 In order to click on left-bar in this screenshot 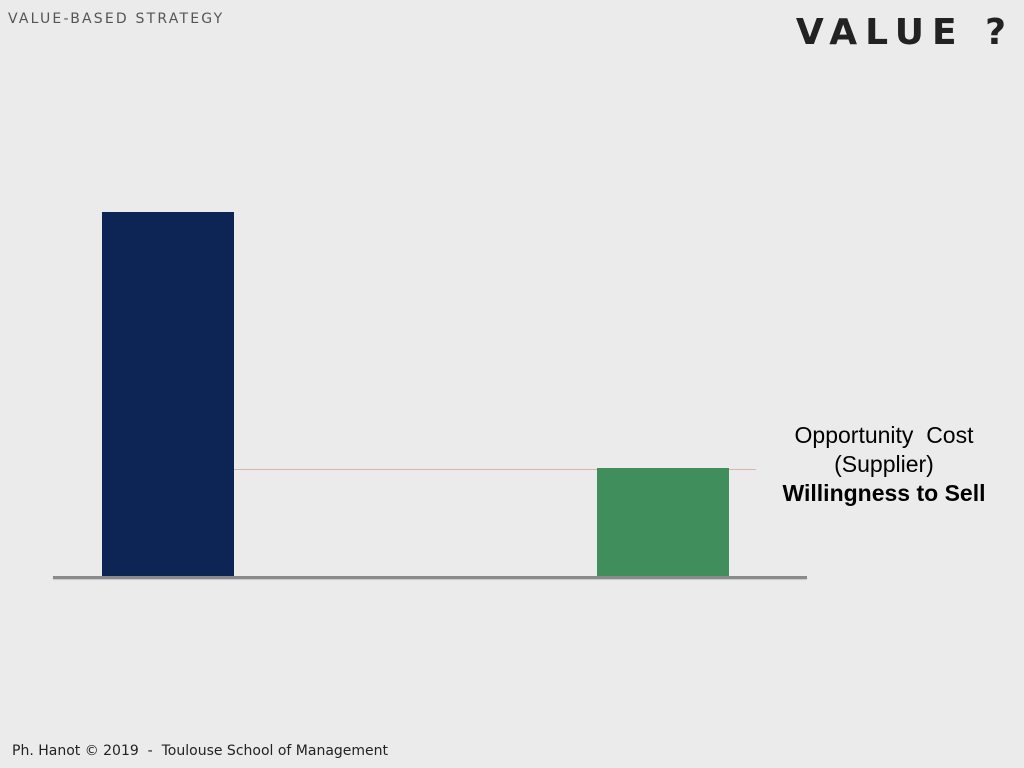, I will do `click(168, 394)`.